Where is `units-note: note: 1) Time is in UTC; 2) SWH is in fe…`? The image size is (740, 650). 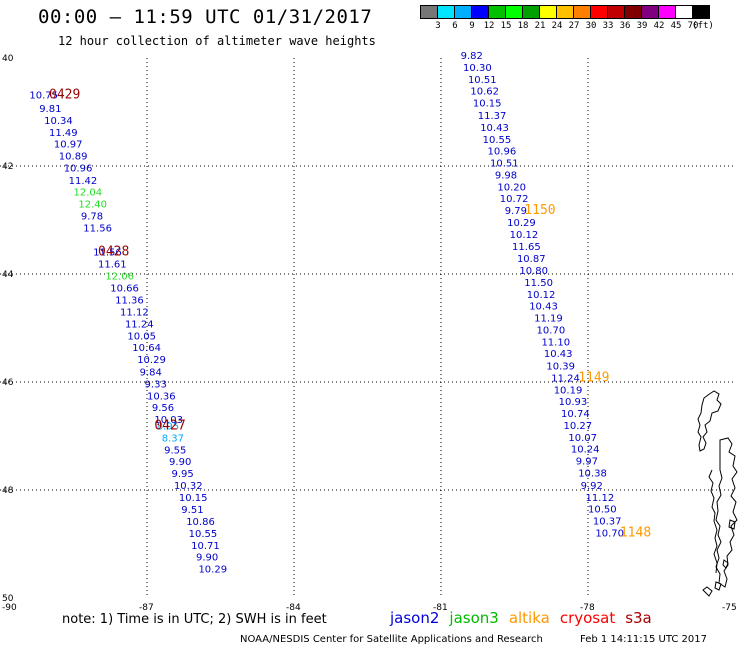 units-note: note: 1) Time is in UTC; 2) SWH is in fe… is located at coordinates (194, 619).